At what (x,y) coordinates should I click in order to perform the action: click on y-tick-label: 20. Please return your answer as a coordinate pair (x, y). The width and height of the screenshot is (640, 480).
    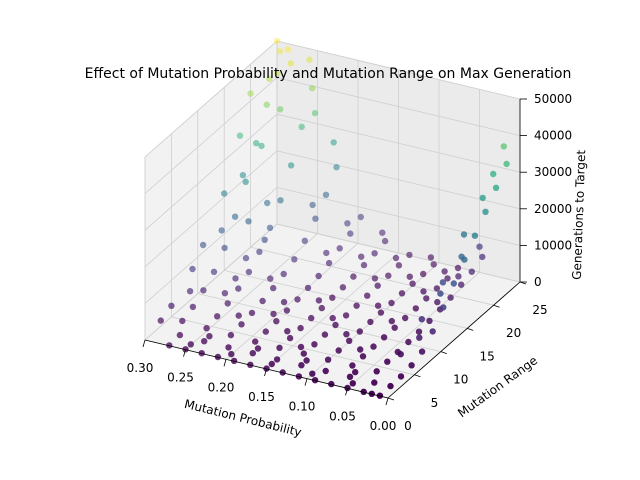
    Looking at the image, I should click on (513, 333).